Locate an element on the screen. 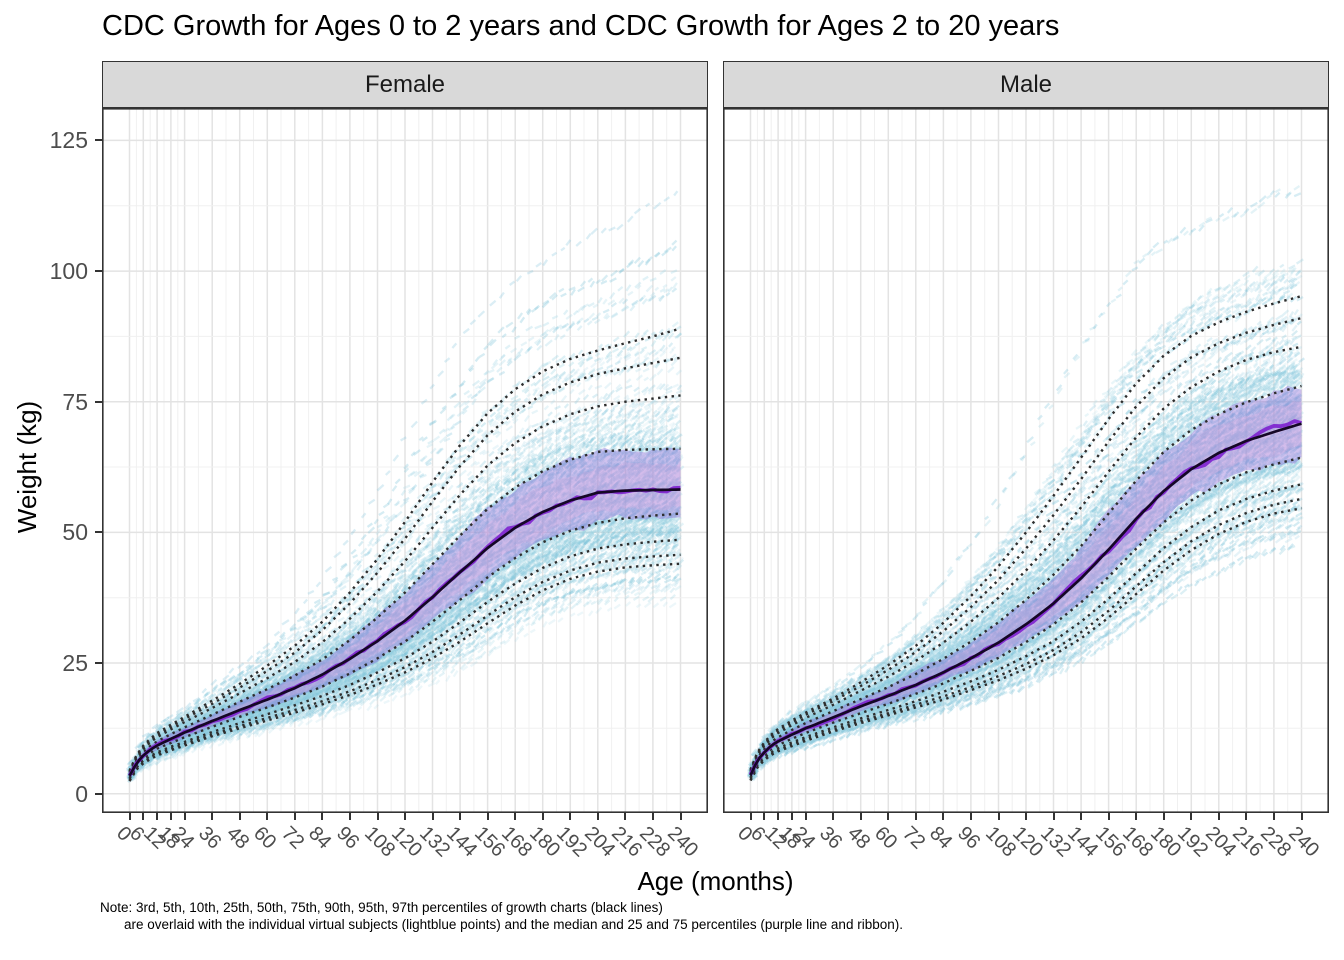  y-tick-label: 125 is located at coordinates (68, 140).